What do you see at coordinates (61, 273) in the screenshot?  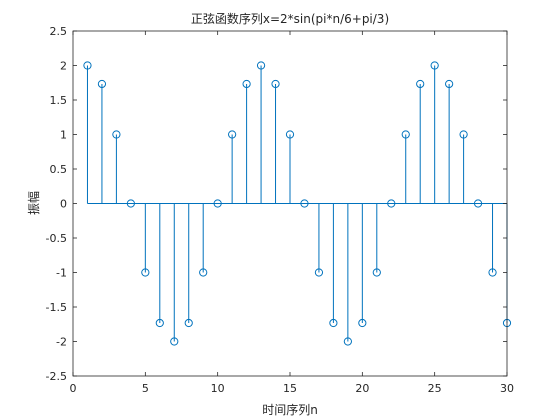 I see `y-tick-label: -1` at bounding box center [61, 273].